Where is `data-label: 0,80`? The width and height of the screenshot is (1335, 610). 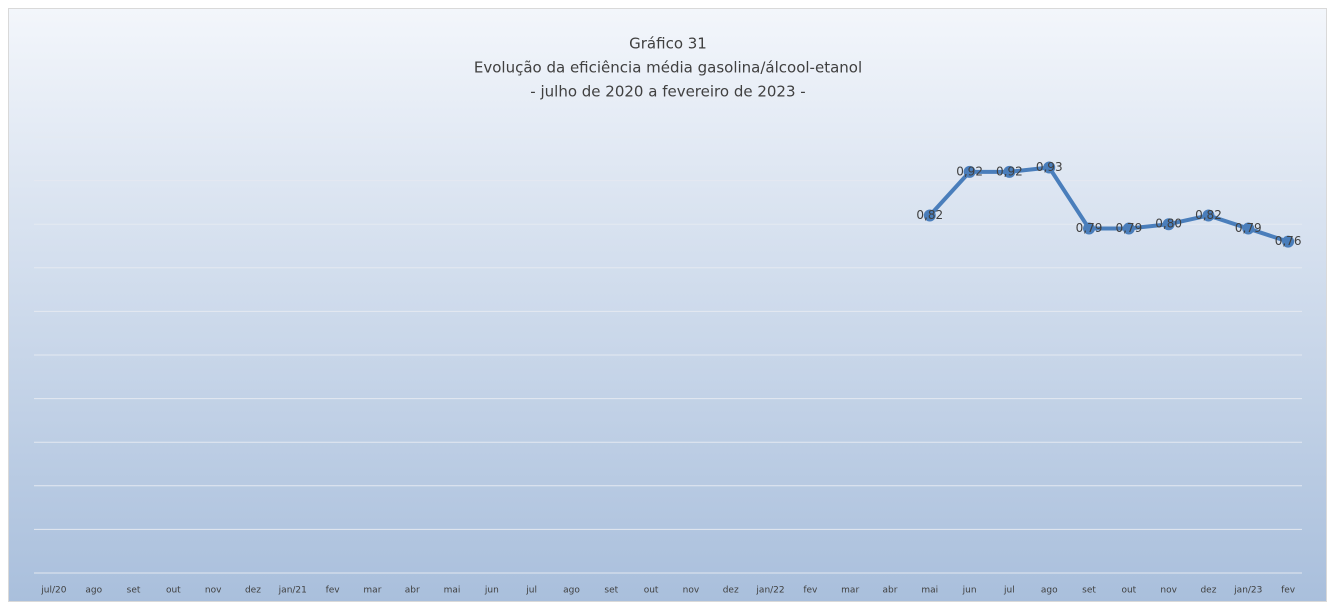 data-label: 0,80 is located at coordinates (1168, 224).